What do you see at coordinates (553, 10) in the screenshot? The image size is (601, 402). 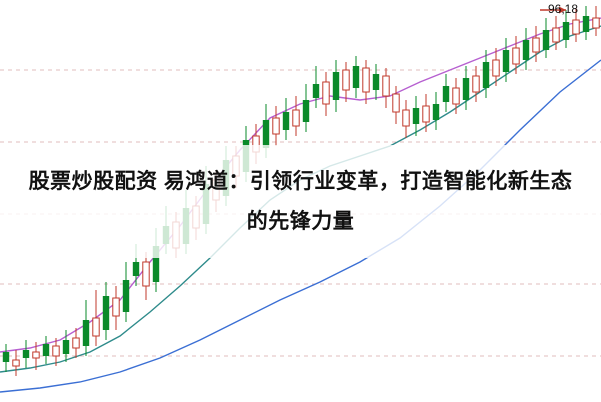 I see `price-arrow-icon` at bounding box center [553, 10].